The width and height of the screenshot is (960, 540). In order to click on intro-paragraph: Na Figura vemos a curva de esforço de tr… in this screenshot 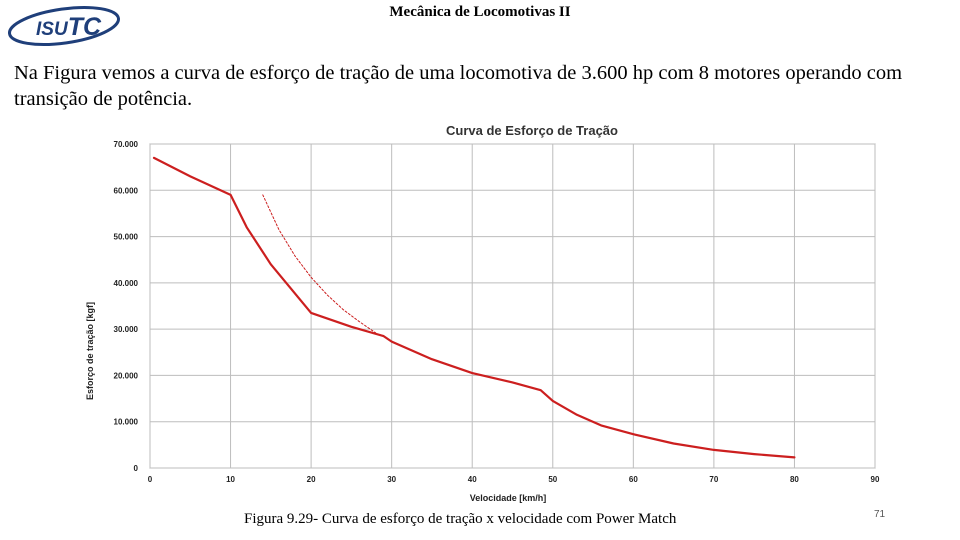, I will do `click(458, 86)`.